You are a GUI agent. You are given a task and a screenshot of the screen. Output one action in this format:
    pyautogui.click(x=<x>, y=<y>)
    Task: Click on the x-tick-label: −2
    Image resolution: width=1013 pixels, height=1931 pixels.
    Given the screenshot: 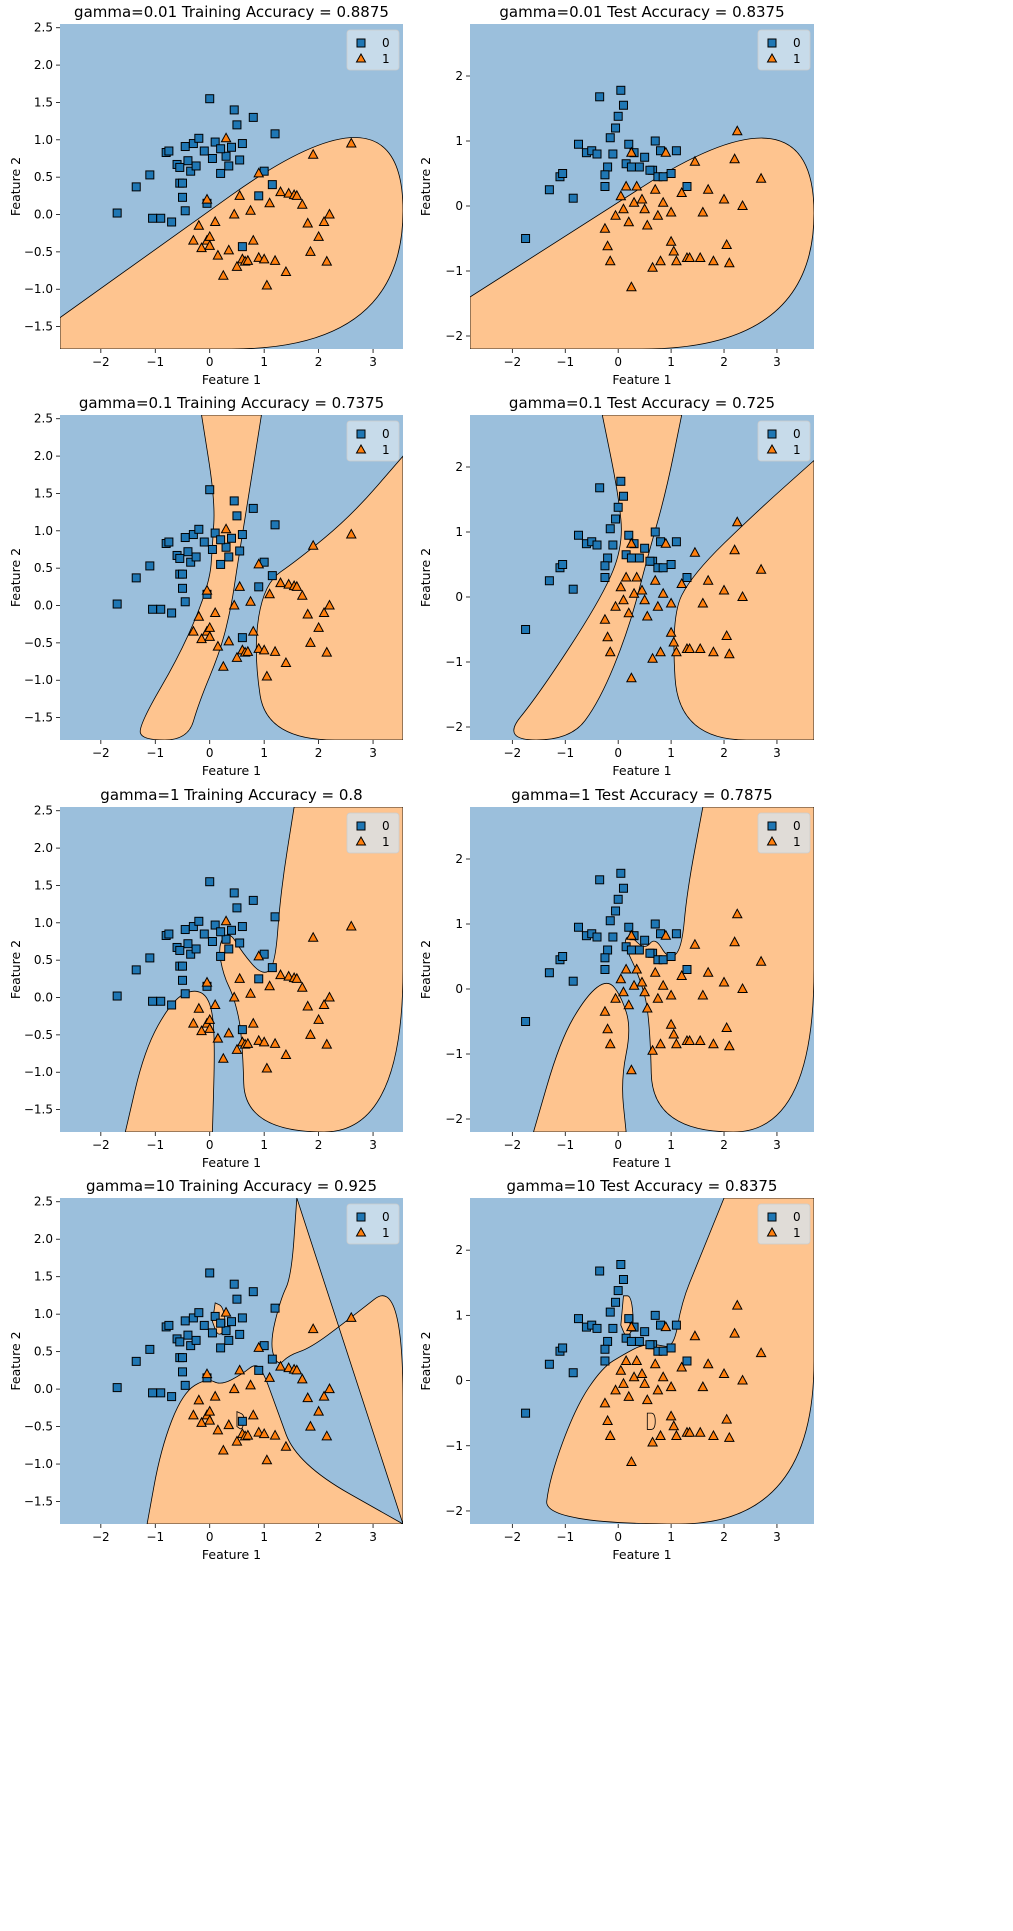 What is the action you would take?
    pyautogui.click(x=512, y=753)
    